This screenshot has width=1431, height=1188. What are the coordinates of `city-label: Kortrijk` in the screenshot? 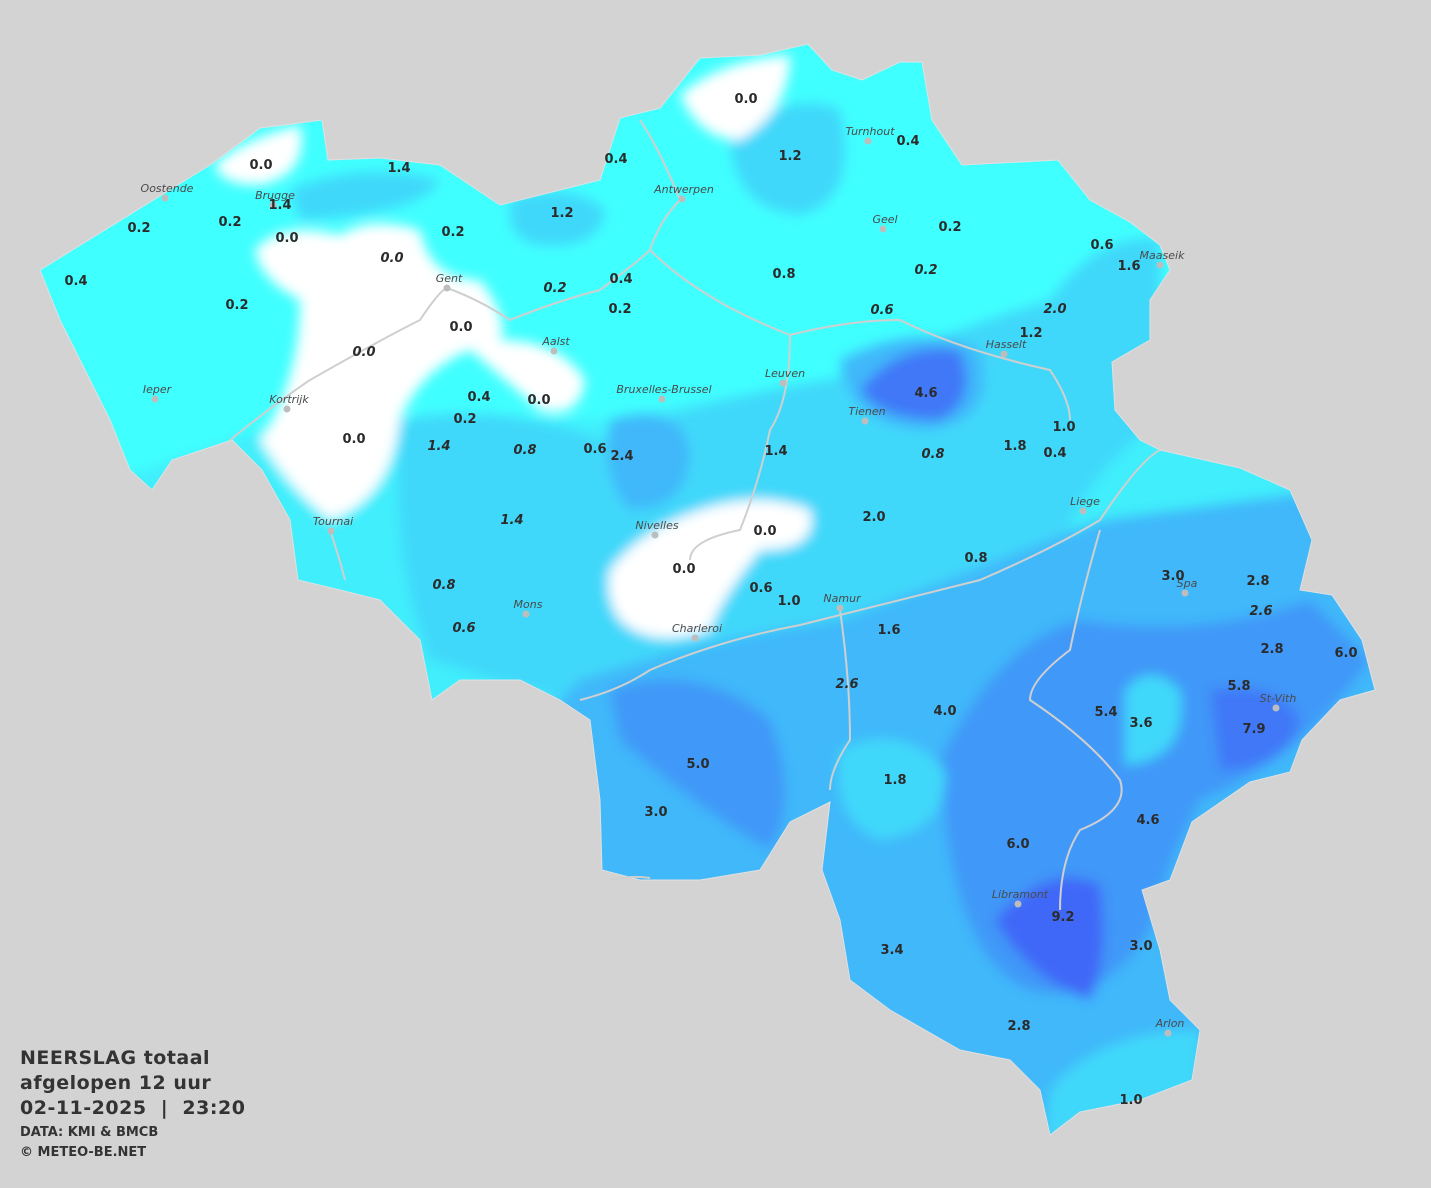 It's located at (289, 399).